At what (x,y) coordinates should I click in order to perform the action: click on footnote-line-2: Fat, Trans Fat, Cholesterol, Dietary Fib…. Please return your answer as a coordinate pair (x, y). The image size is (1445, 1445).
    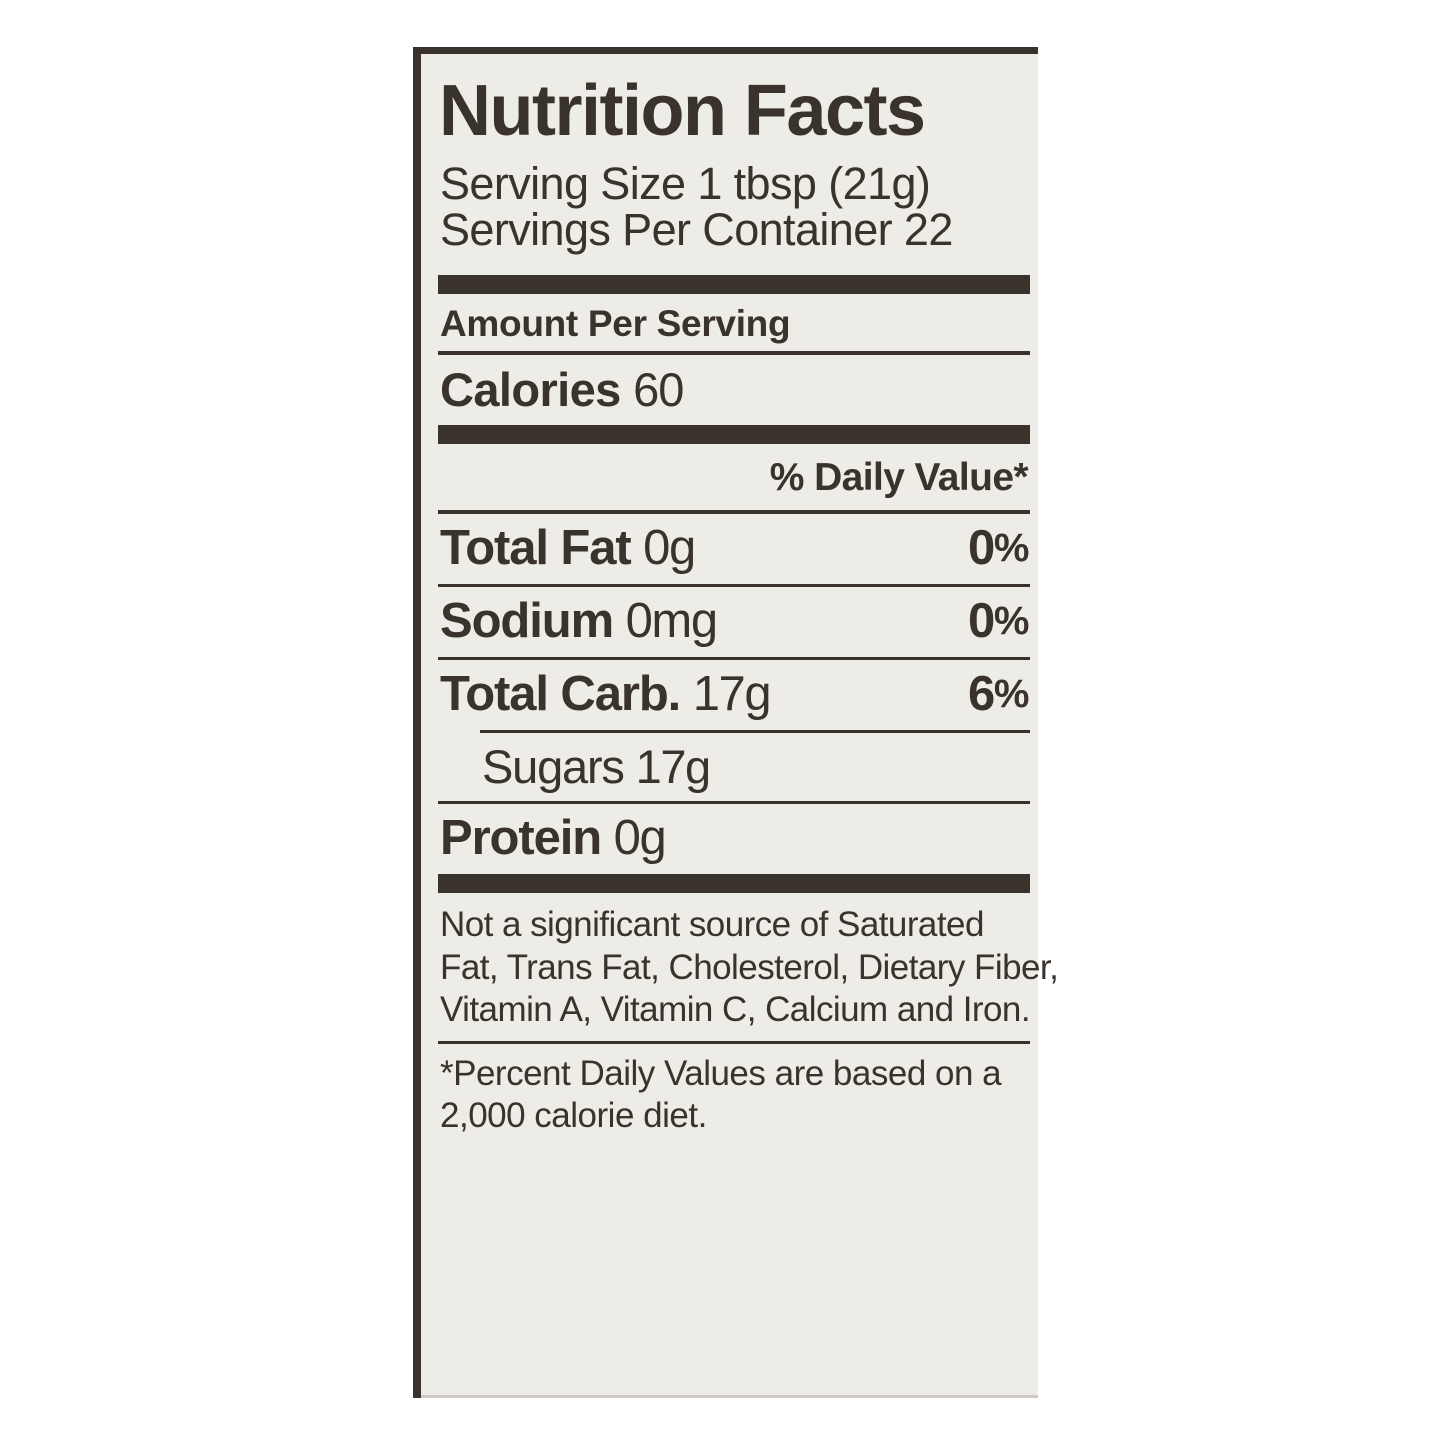
    Looking at the image, I should click on (749, 967).